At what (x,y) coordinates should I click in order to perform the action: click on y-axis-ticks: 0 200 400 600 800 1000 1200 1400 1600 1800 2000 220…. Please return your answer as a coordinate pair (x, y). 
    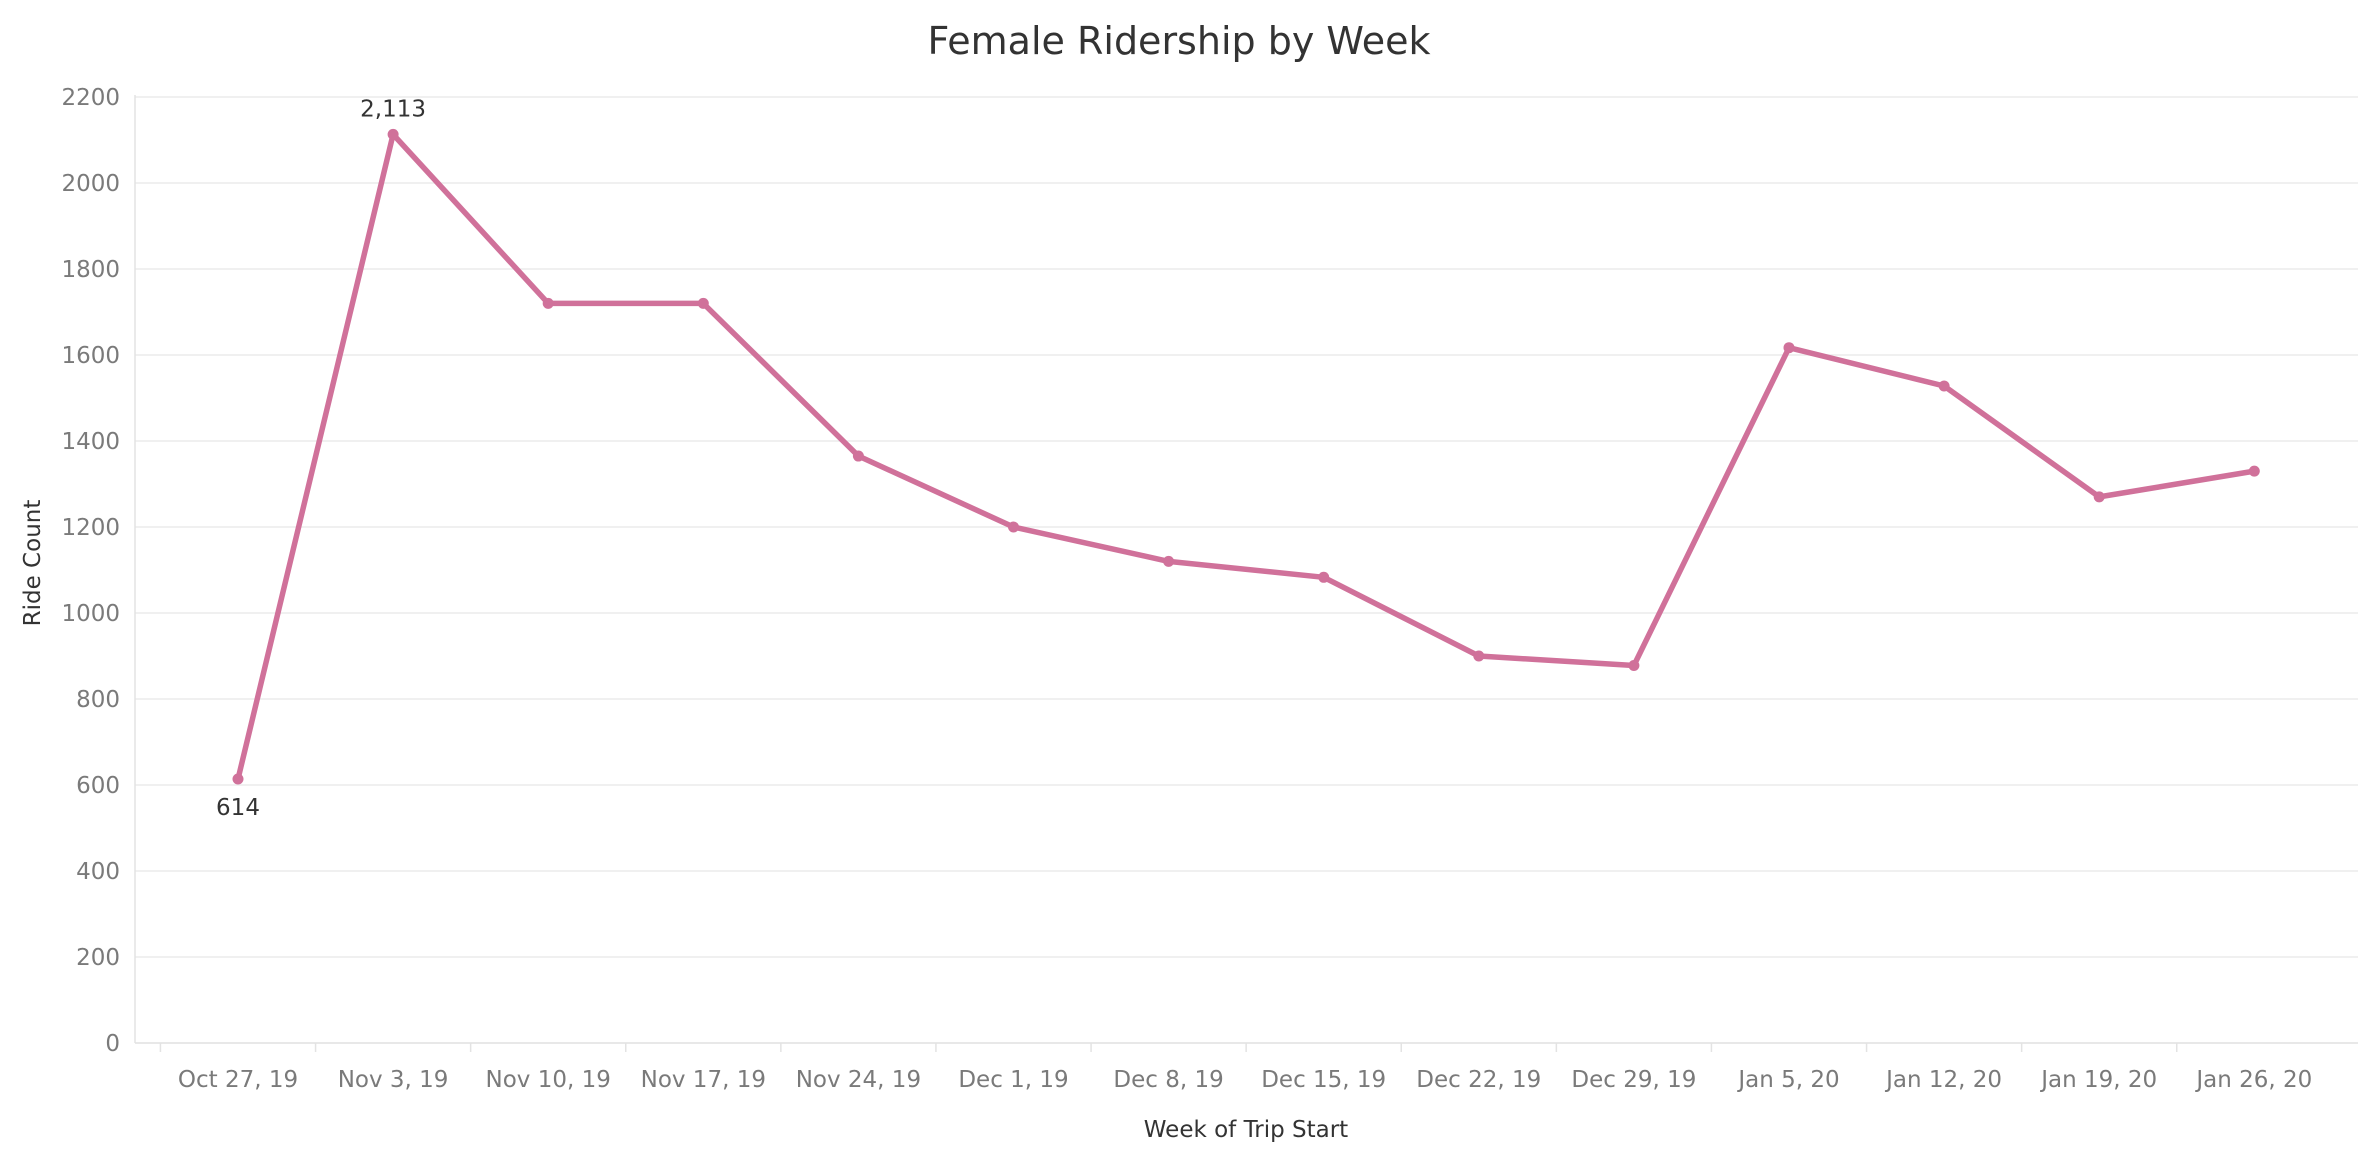
    Looking at the image, I should click on (90, 571).